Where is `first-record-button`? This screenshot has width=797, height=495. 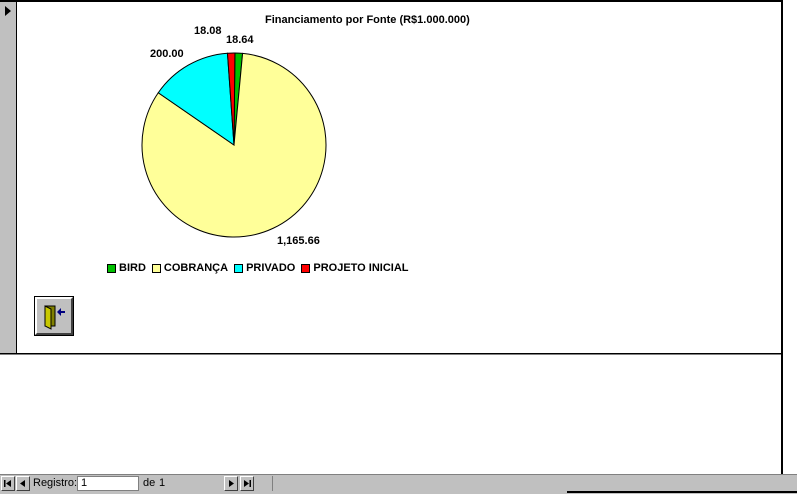 first-record-button is located at coordinates (8, 483).